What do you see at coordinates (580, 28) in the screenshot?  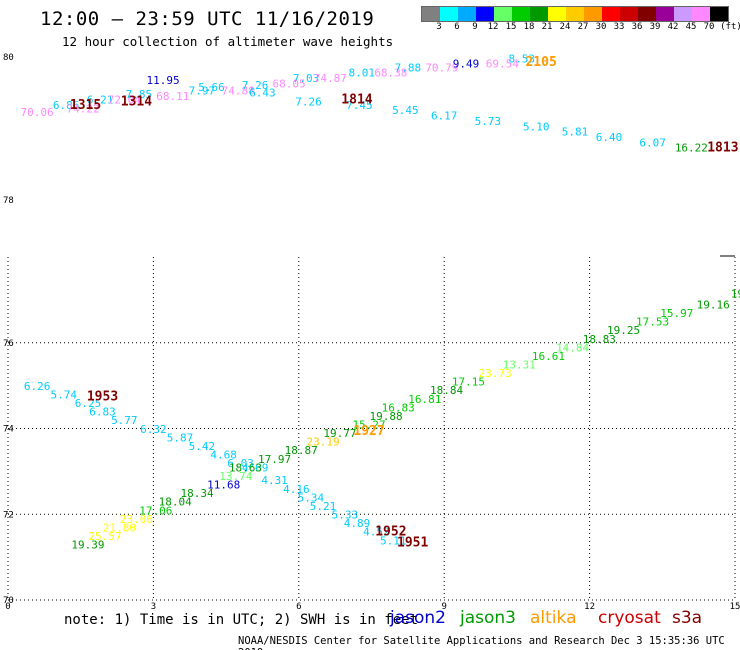 I see `color-scale-labels: 3 6 9 12 15 18 21 24 27 30 33 36 39 42 45 70 (ft)` at bounding box center [580, 28].